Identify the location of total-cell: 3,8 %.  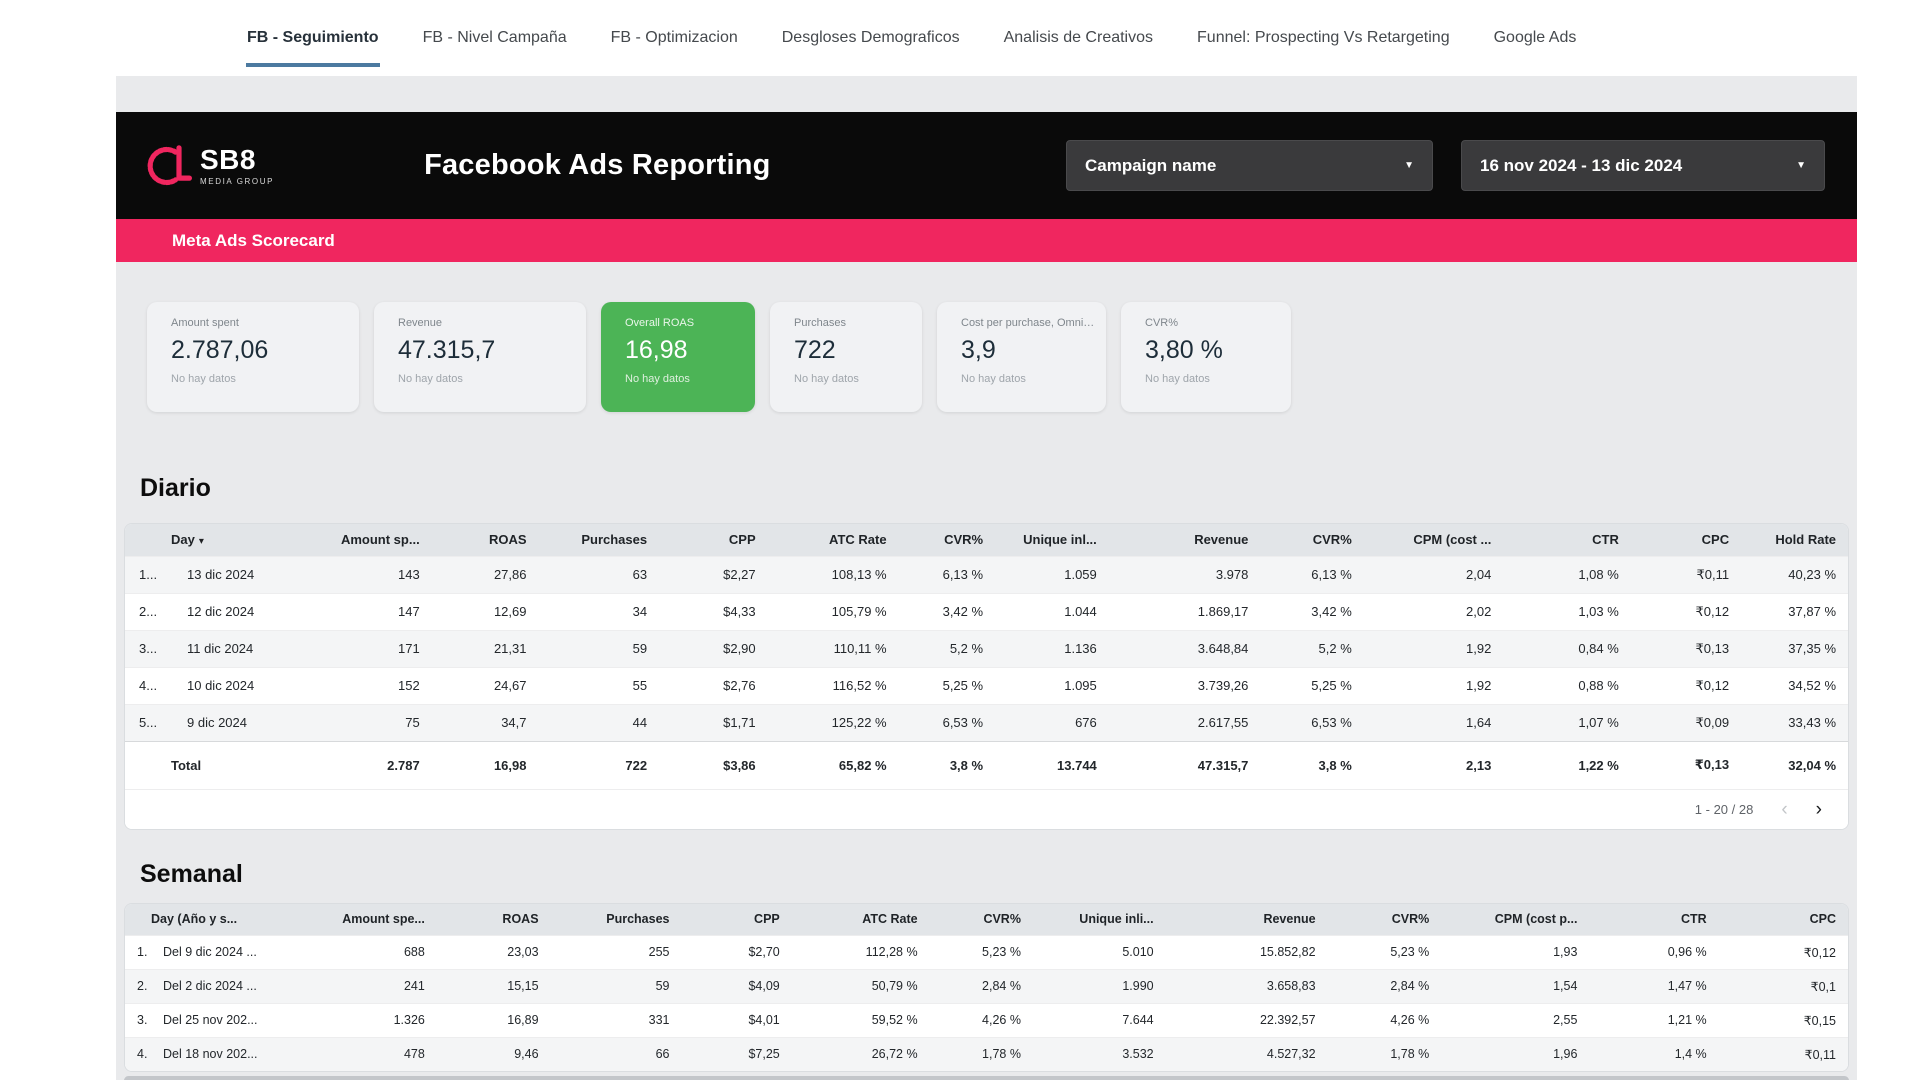
(947, 764).